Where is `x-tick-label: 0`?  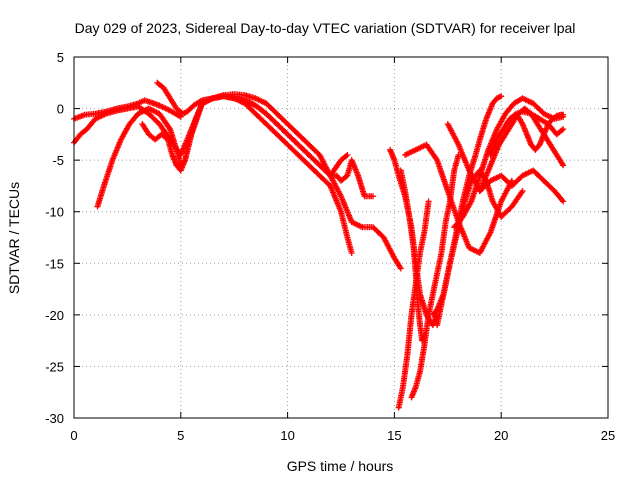 x-tick-label: 0 is located at coordinates (73, 435).